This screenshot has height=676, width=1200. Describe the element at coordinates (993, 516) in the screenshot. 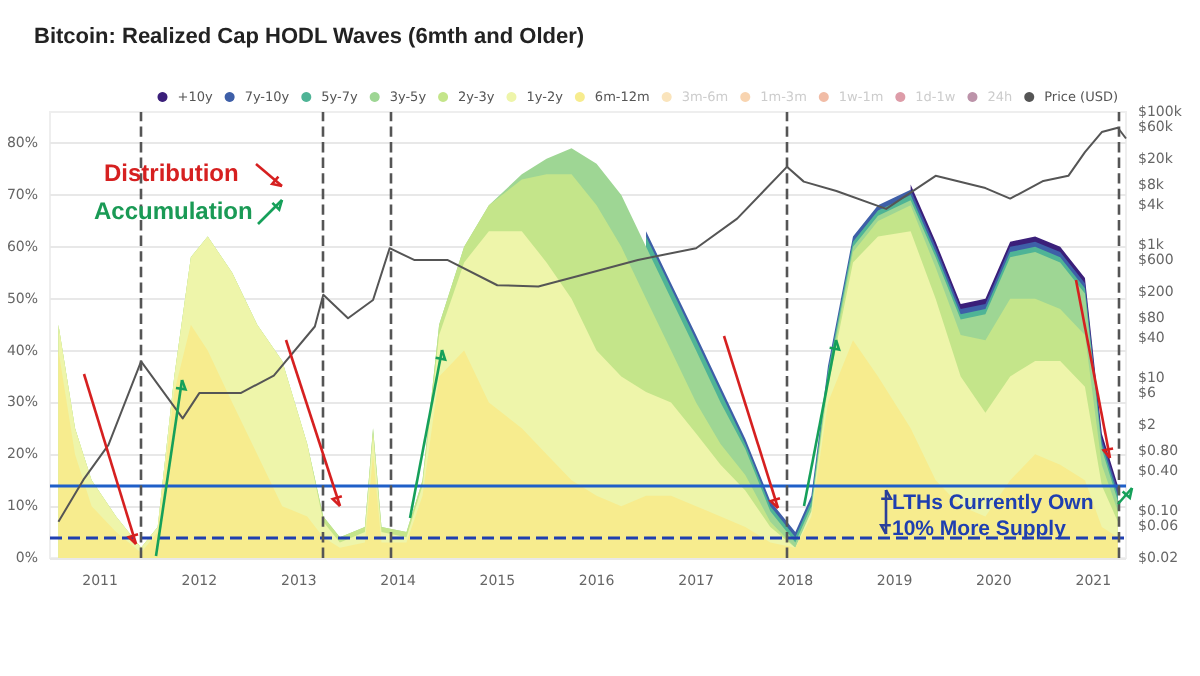

I see `annotation: LTHs Currently Own 10% More Supply` at that location.